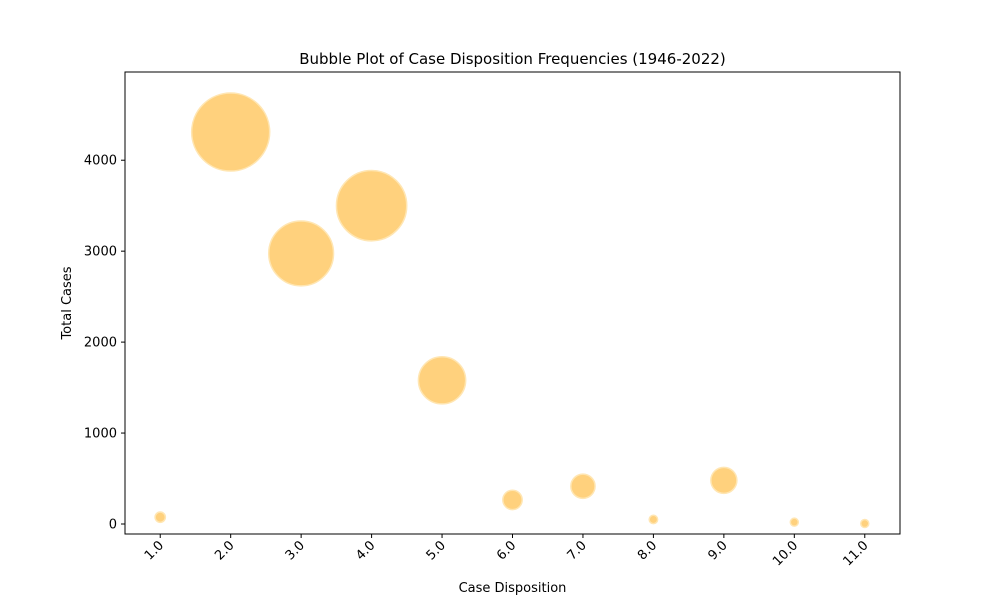 The height and width of the screenshot is (600, 1000). I want to click on y-tick-label: 3000, so click(100, 252).